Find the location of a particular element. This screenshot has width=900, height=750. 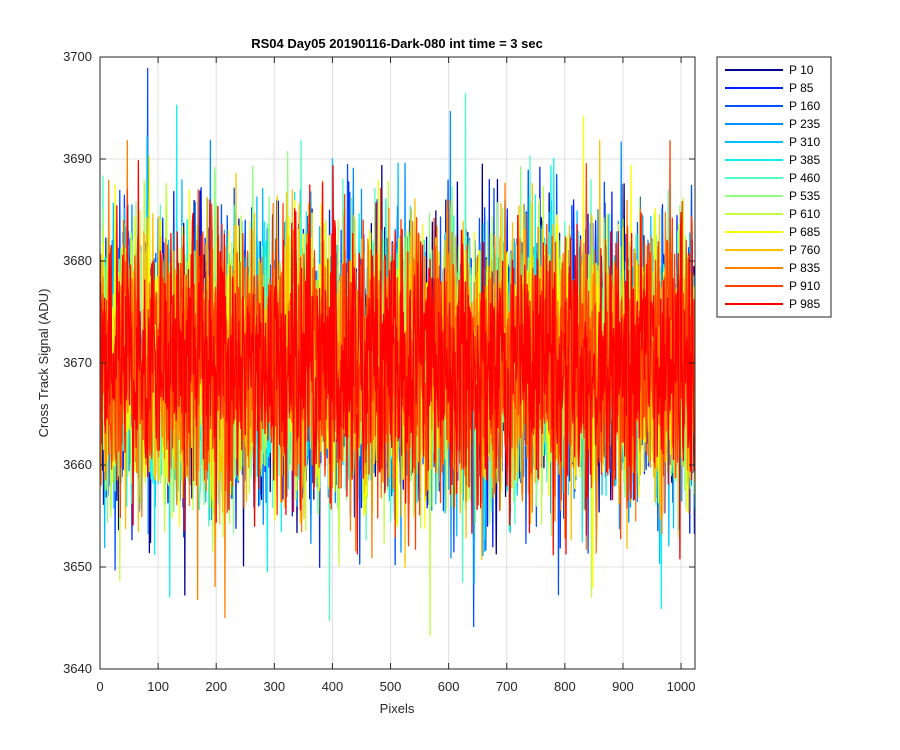

legend-box is located at coordinates (774, 187).